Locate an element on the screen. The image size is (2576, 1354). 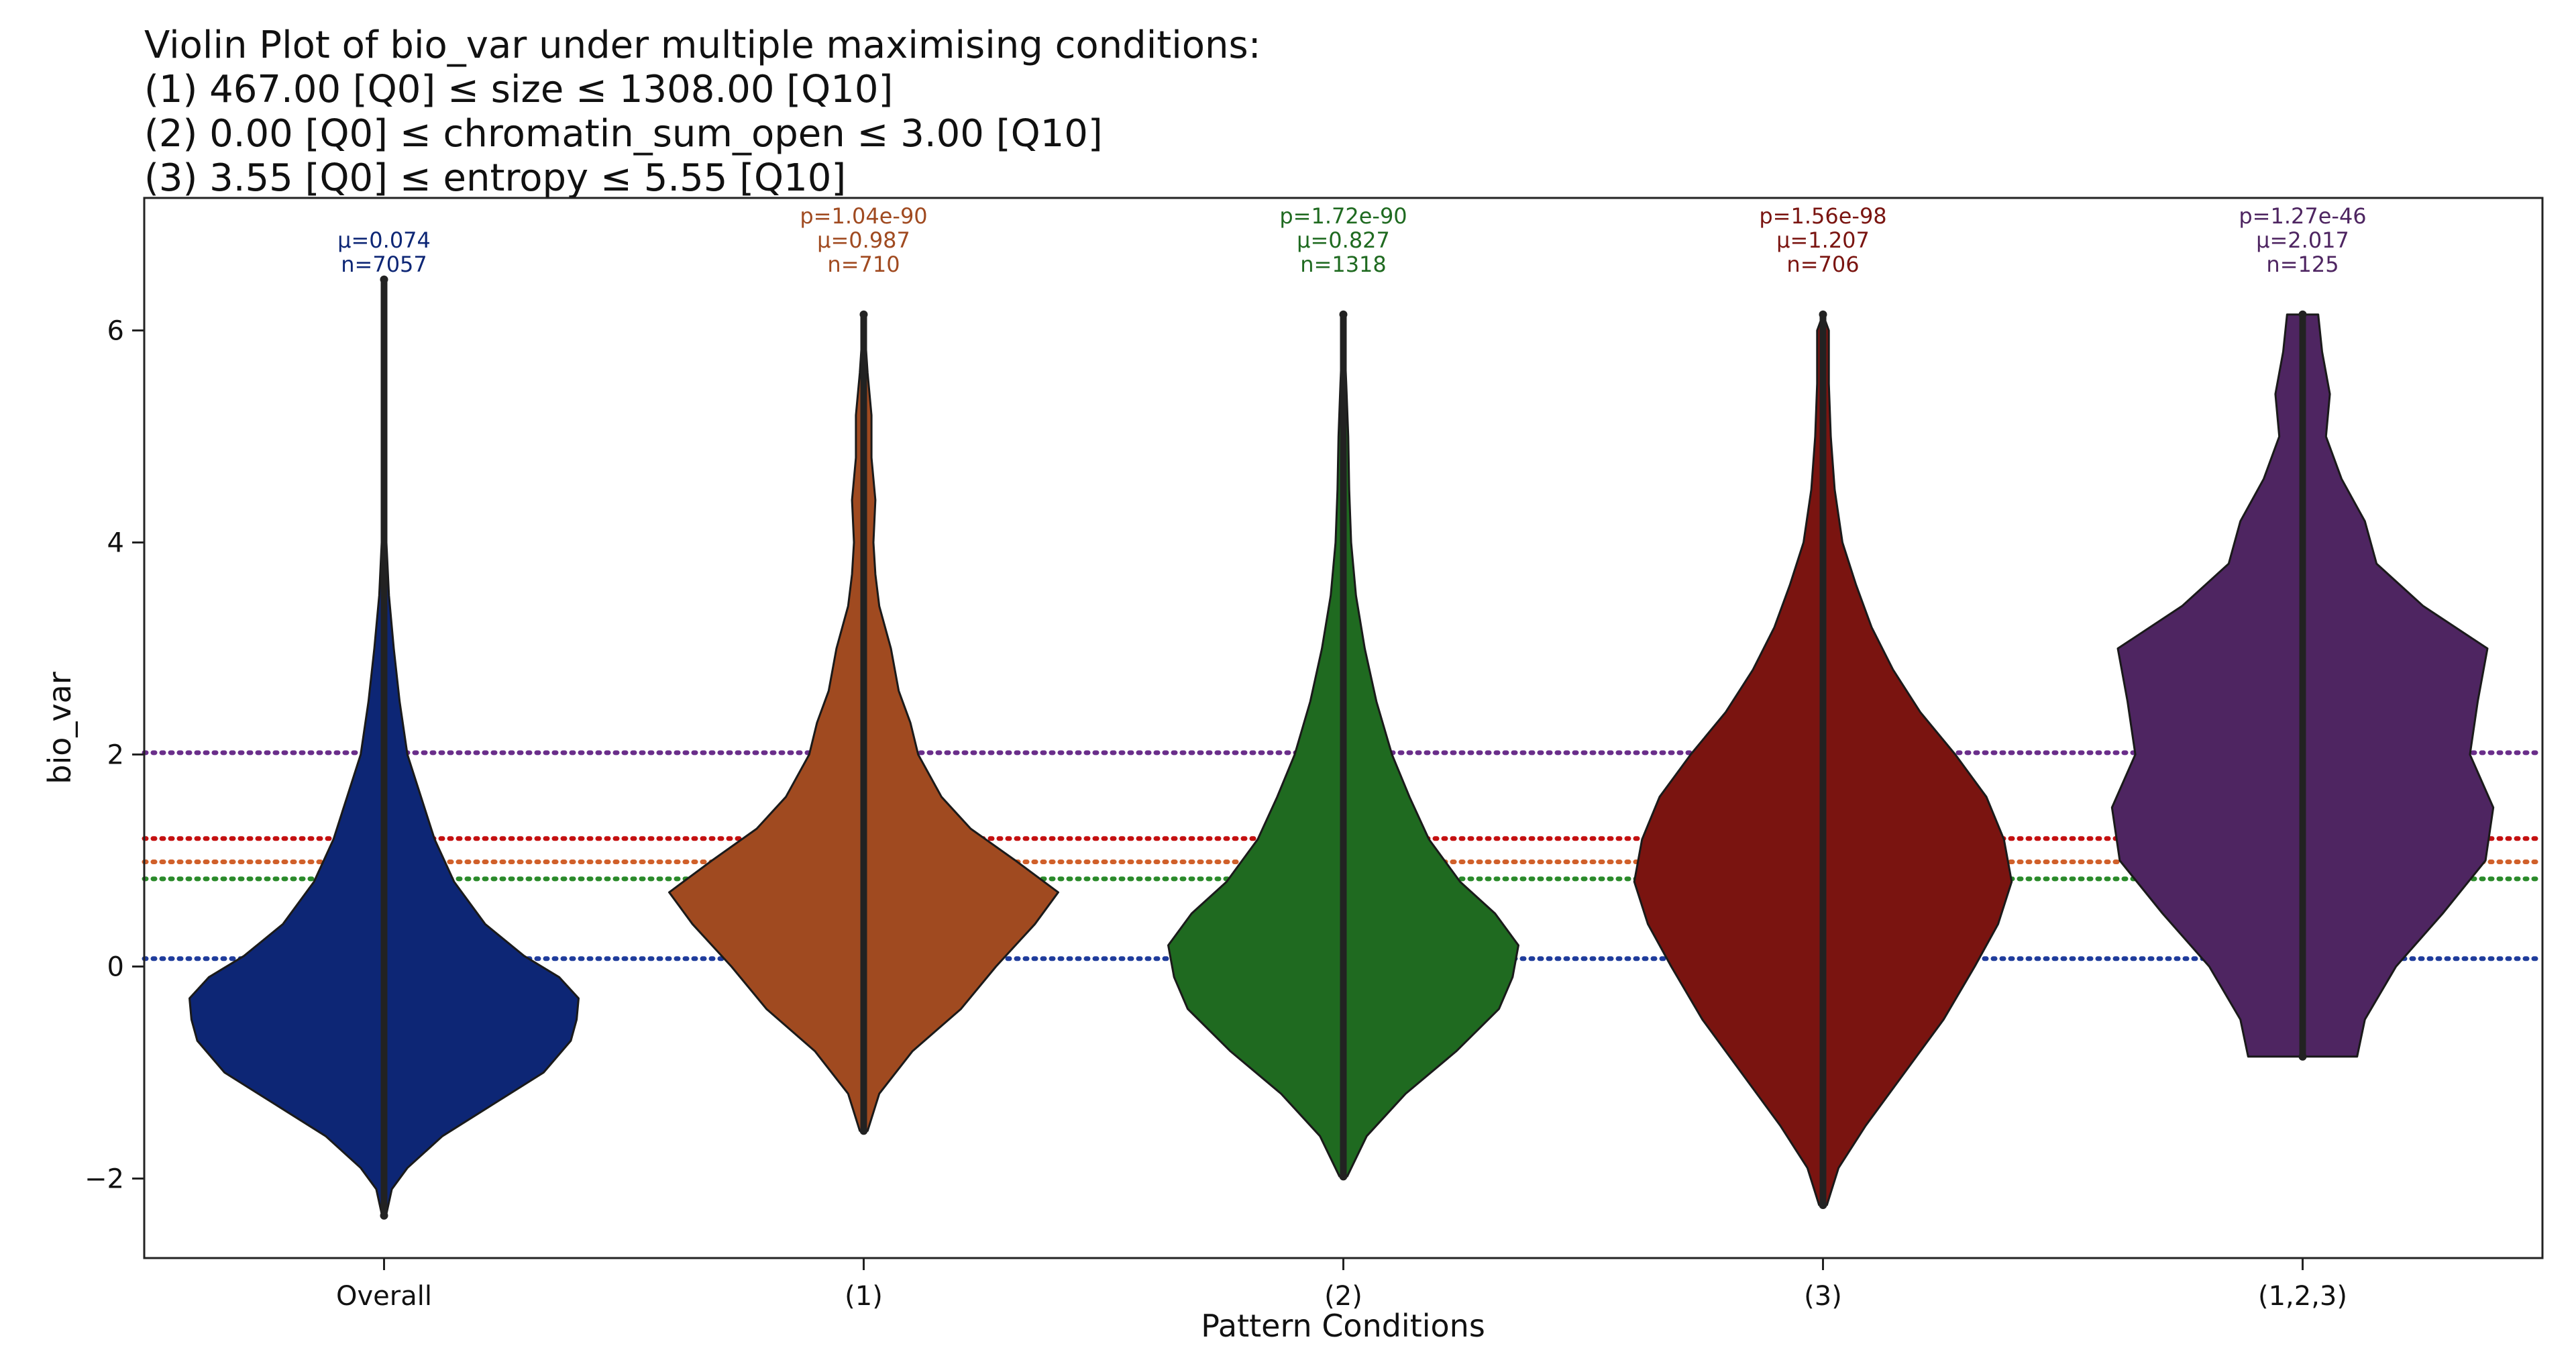
y-axis: −2 0 2 4 6 is located at coordinates (114, 755).